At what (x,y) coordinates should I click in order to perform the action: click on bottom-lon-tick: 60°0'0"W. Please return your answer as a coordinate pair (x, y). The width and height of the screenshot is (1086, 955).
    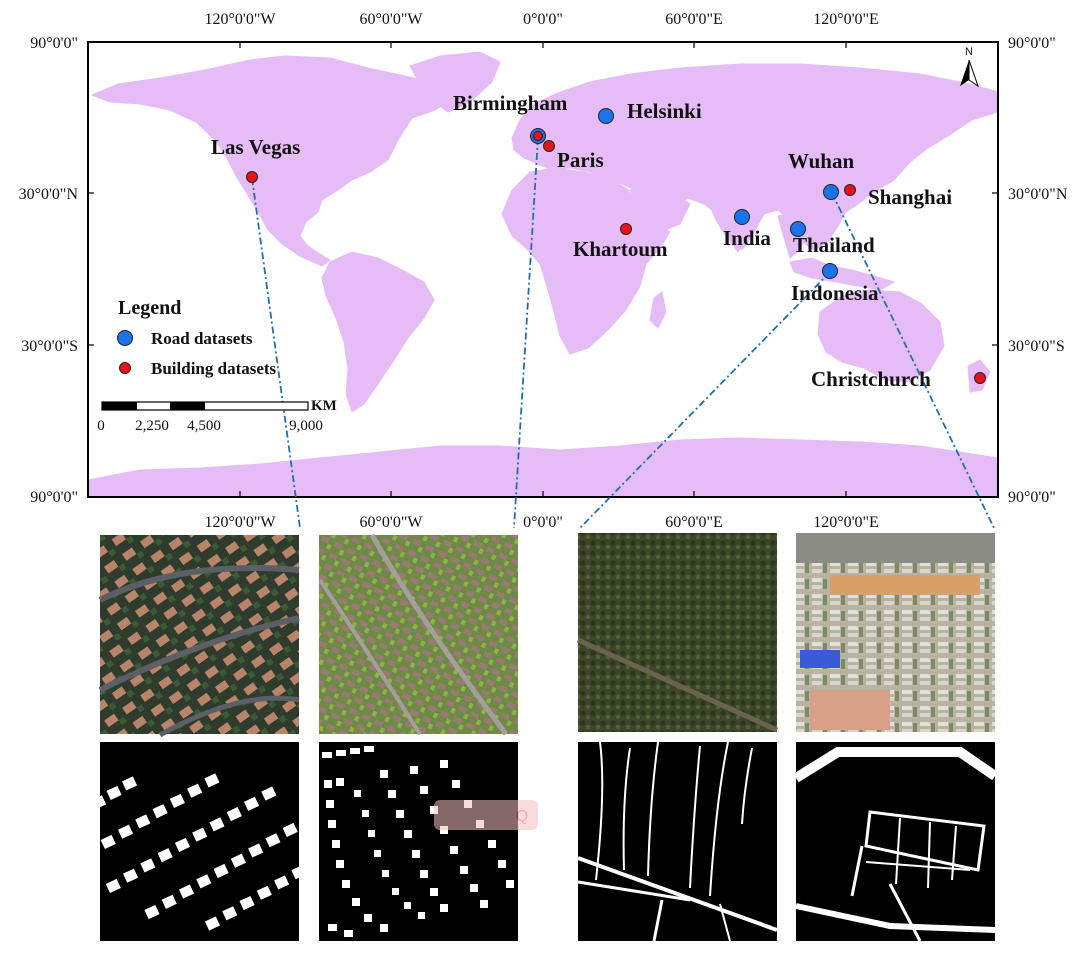
    Looking at the image, I should click on (392, 522).